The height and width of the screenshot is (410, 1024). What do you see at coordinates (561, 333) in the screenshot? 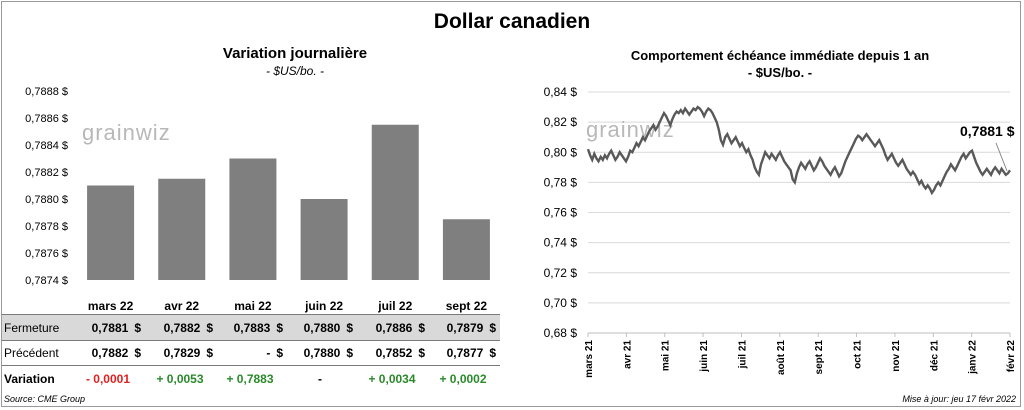
I see `y-tick-label: 0,68 $` at bounding box center [561, 333].